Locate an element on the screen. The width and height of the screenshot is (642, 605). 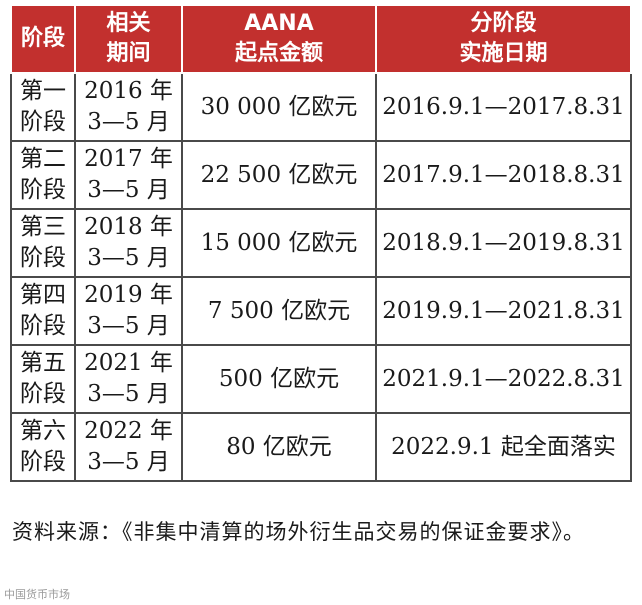
stage-cell: 第三 阶段 is located at coordinates (43, 243).